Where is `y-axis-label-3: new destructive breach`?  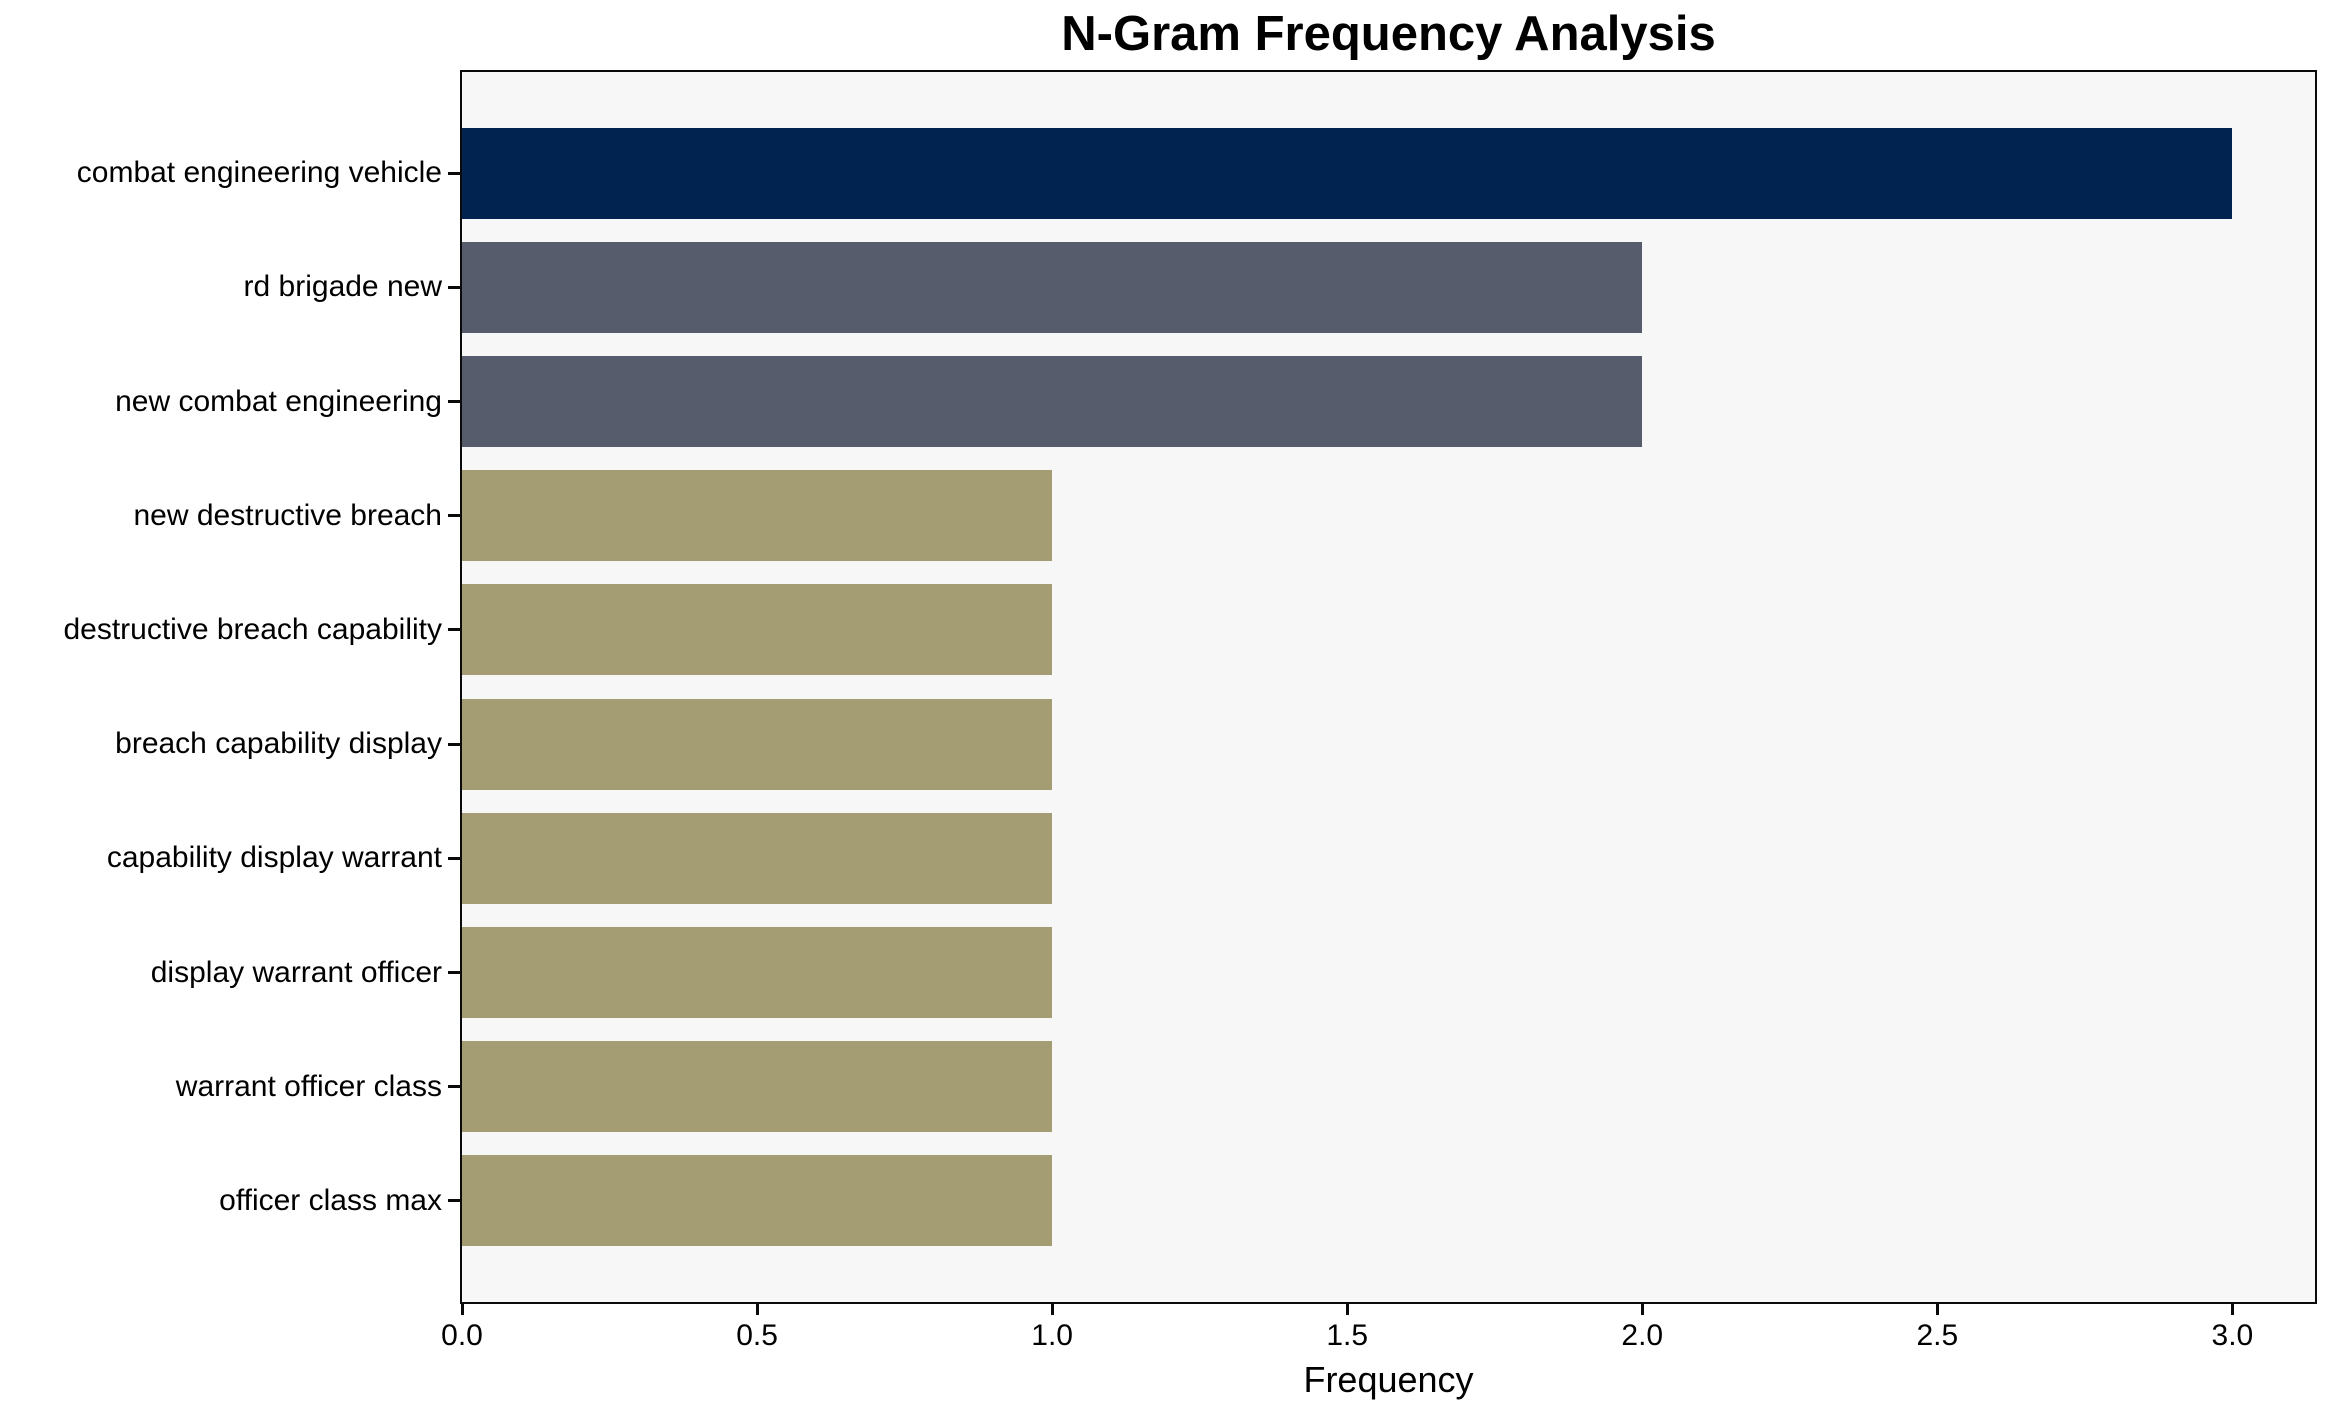
y-axis-label-3: new destructive breach is located at coordinates (288, 515).